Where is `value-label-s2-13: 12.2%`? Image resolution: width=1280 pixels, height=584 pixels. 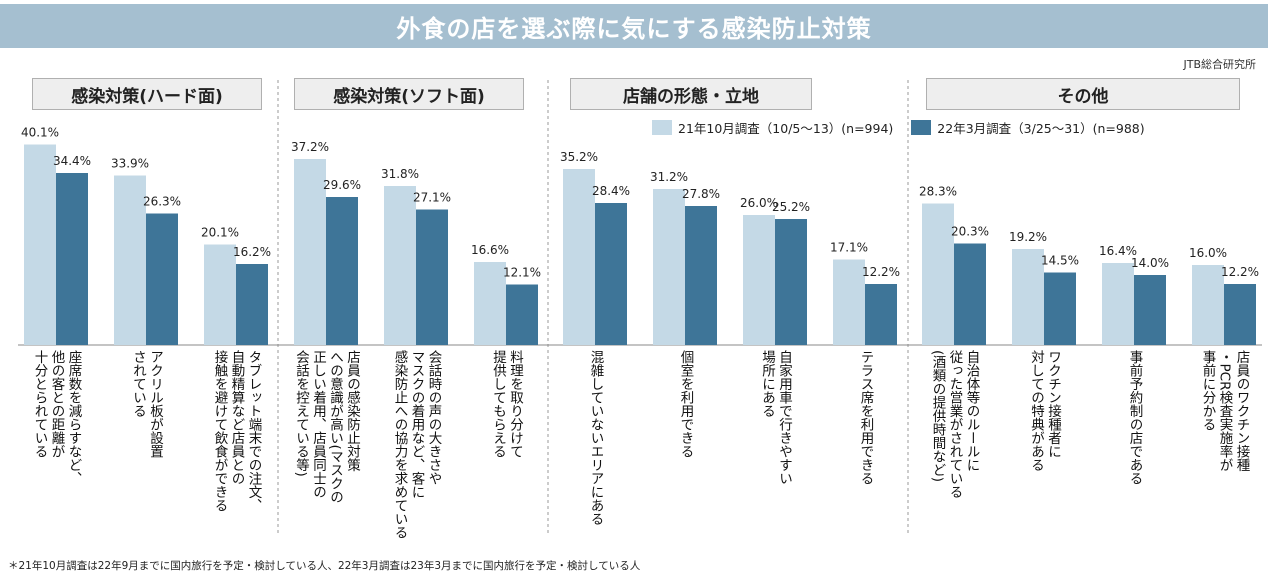
value-label-s2-13: 12.2% is located at coordinates (1240, 272).